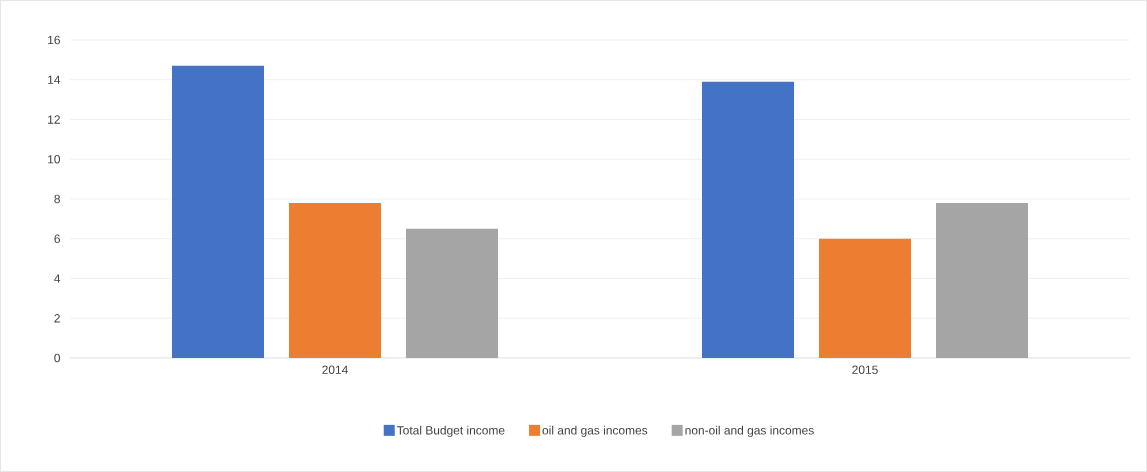 The width and height of the screenshot is (1147, 472). I want to click on y-tick-label: 10, so click(54, 159).